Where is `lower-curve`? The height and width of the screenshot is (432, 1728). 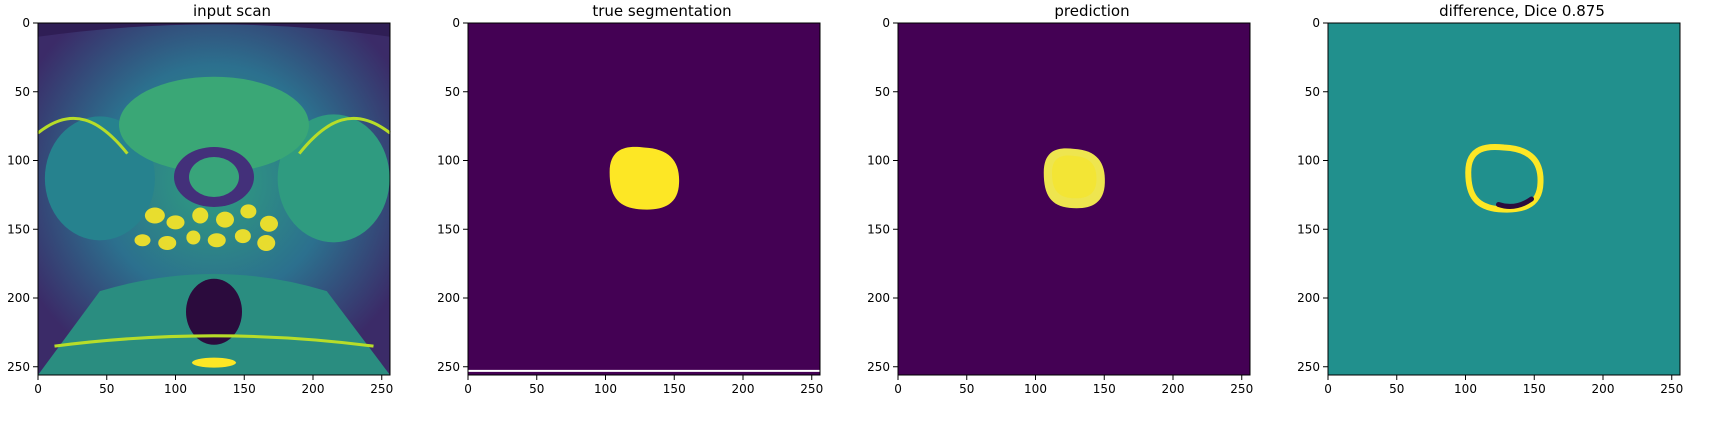 lower-curve is located at coordinates (214, 341).